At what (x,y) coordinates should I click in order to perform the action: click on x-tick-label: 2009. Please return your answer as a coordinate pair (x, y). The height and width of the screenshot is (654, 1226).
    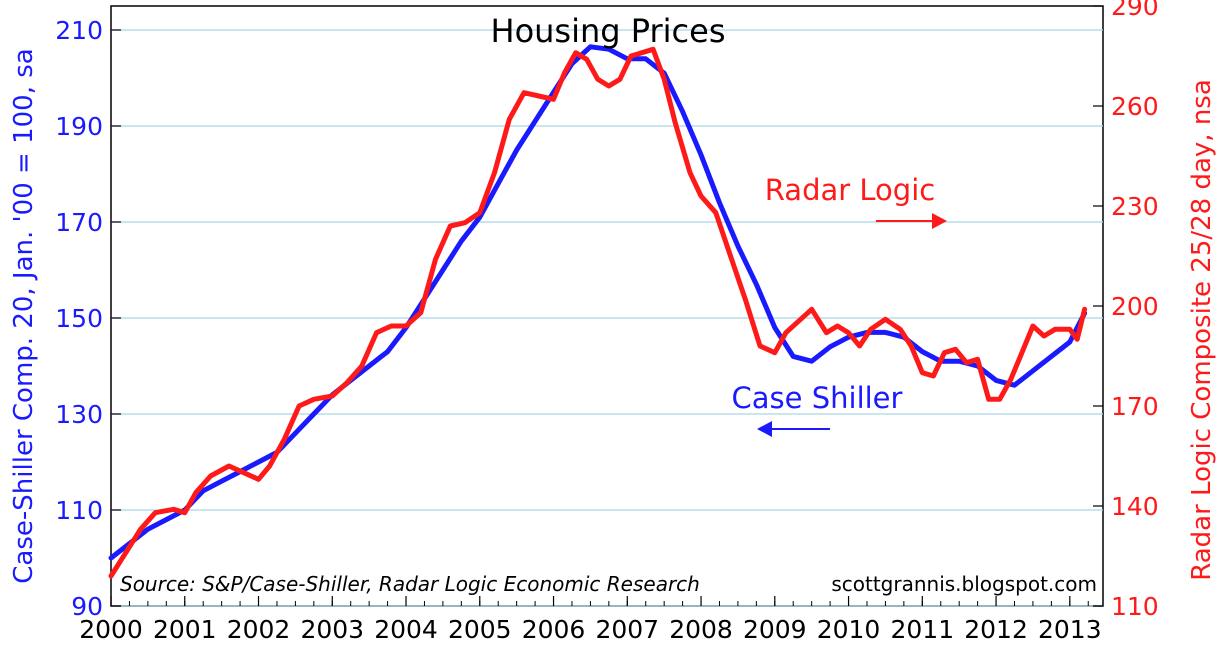
    Looking at the image, I should click on (775, 629).